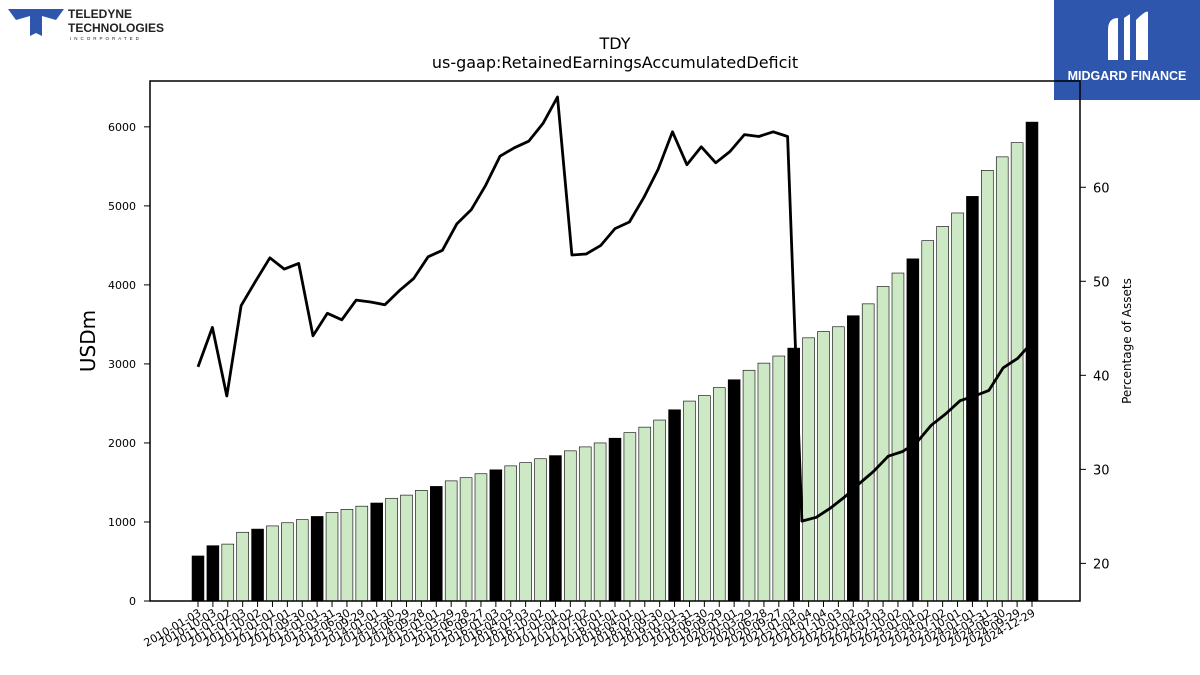 The width and height of the screenshot is (1200, 675). I want to click on y-axis-left: 0 1000 2000 3000 4000 5000 6000, so click(129, 364).